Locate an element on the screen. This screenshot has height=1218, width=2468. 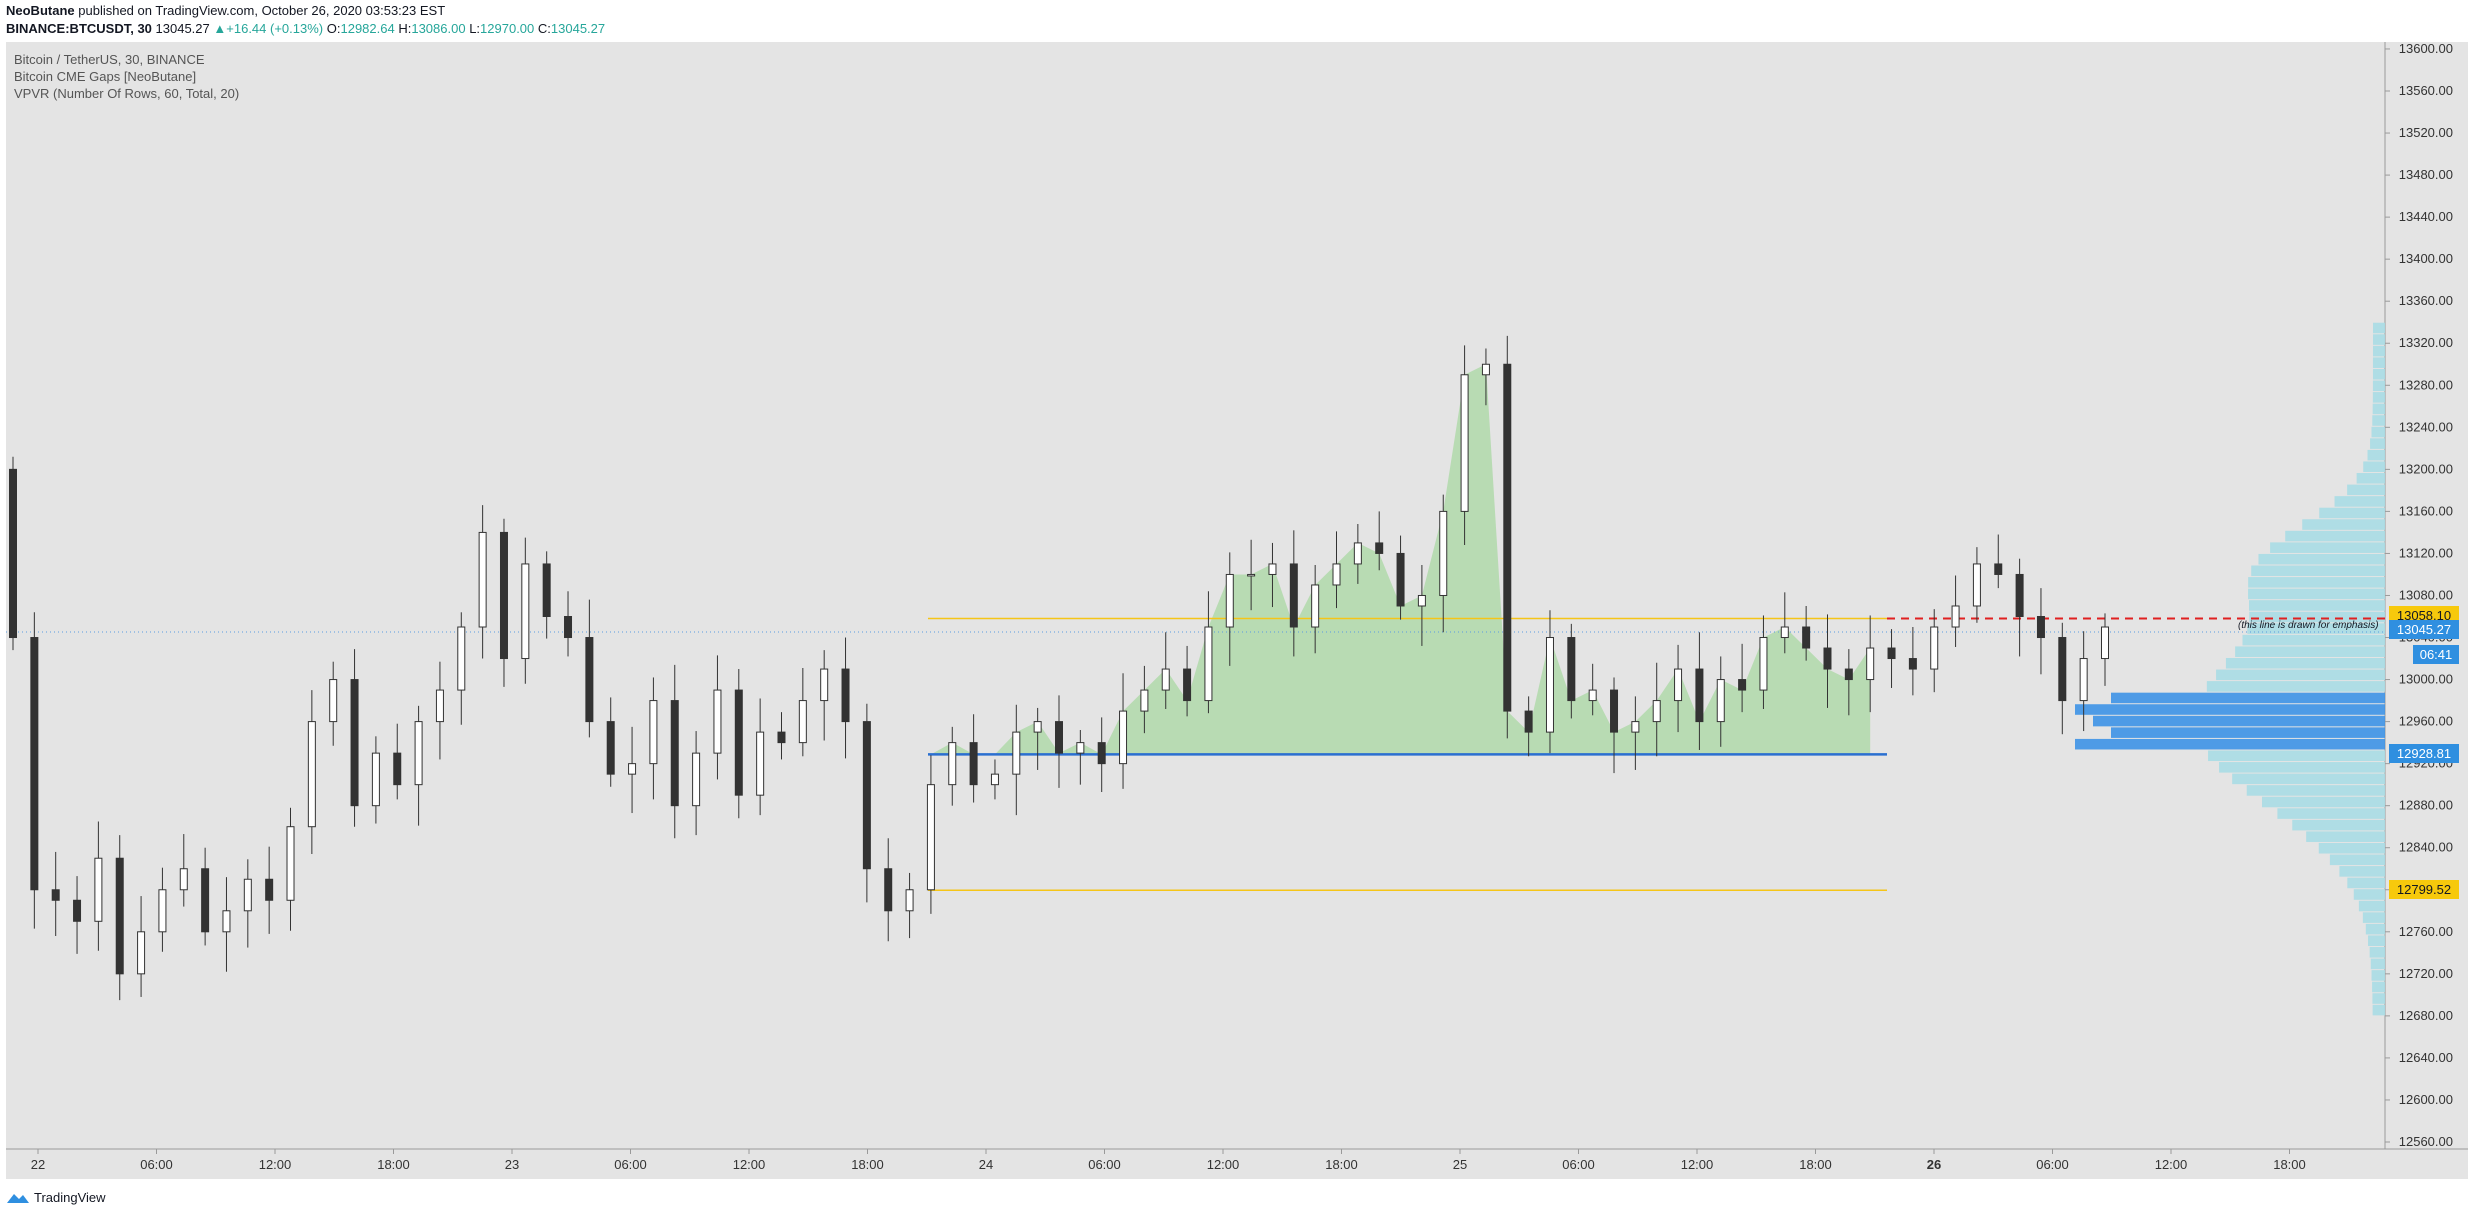
legend-indicator-cme-gaps: Bitcoin CME Gaps [NeoButane] is located at coordinates (105, 76).